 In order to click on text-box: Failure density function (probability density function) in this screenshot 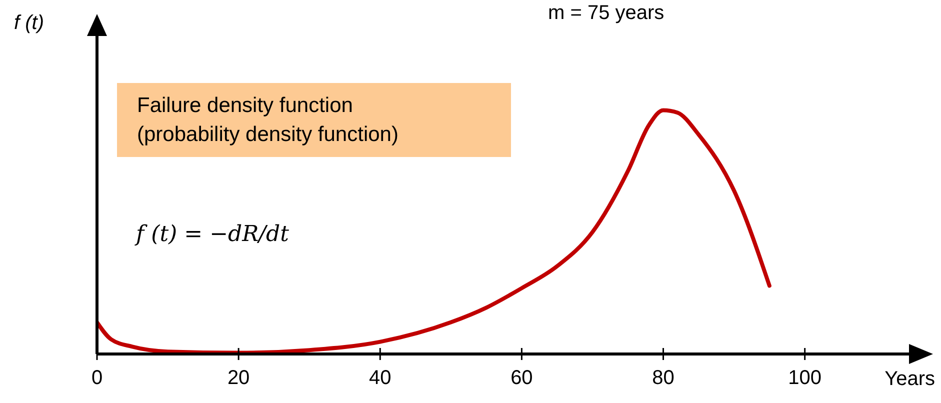, I will do `click(314, 120)`.